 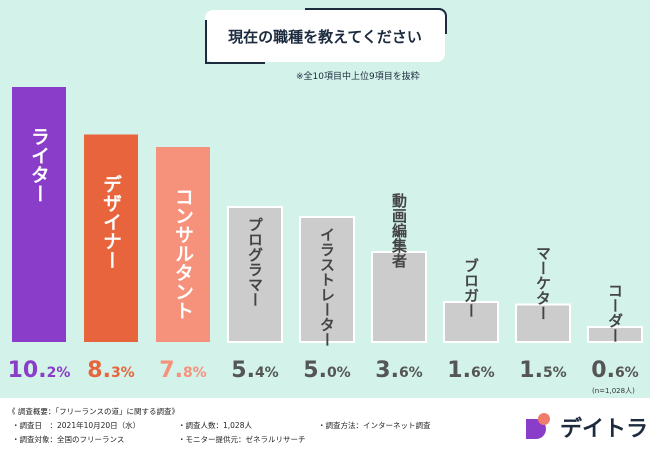 I want to click on bar-label: 動画編集者, so click(x=399, y=230).